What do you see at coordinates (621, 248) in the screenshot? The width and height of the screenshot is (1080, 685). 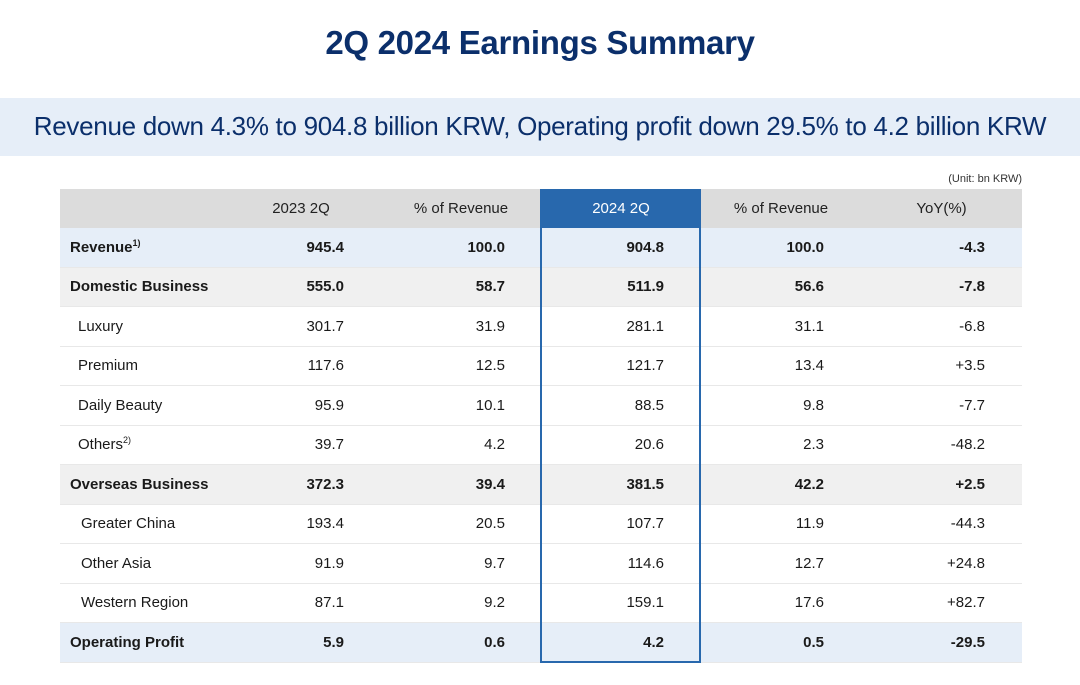 I see `table-cell: 904.8` at bounding box center [621, 248].